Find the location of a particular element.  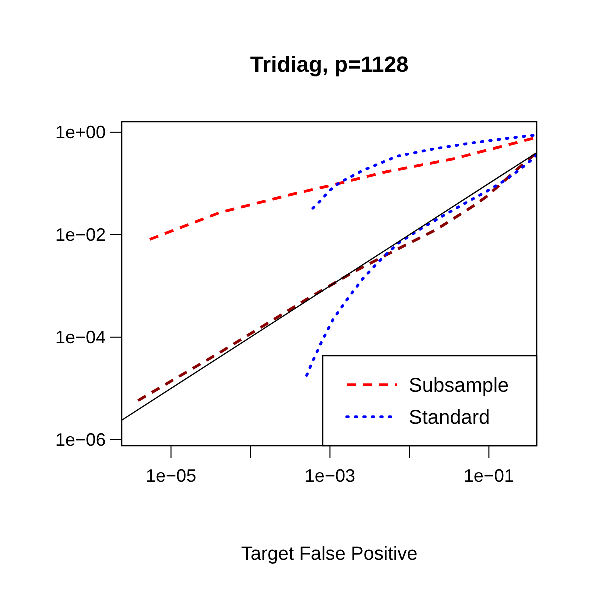

legend-label: Standard is located at coordinates (449, 418).